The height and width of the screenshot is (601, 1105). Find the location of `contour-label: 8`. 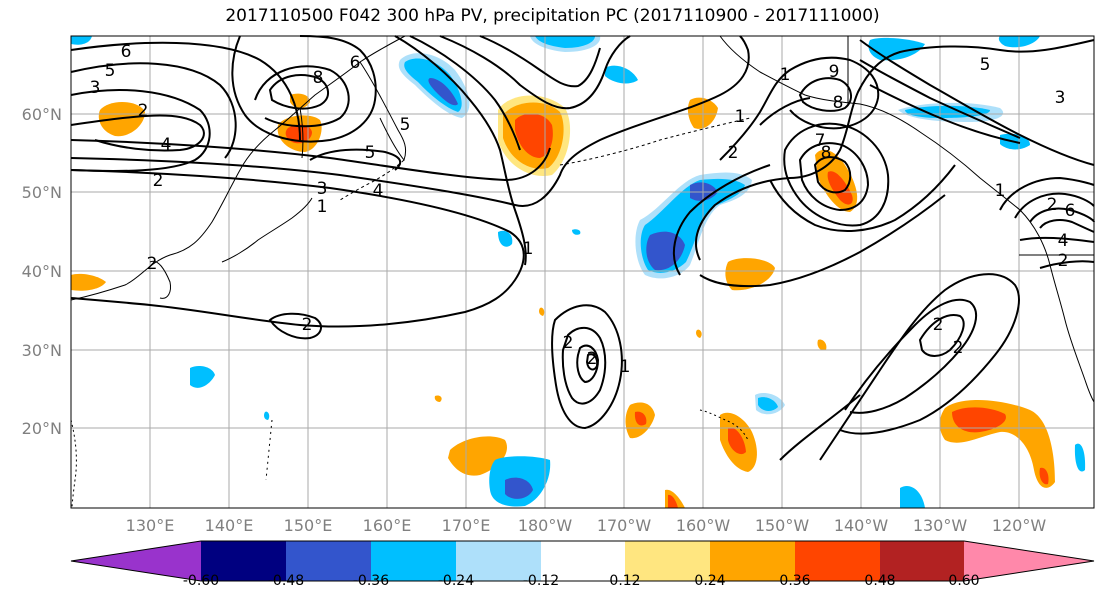

contour-label: 8 is located at coordinates (318, 78).